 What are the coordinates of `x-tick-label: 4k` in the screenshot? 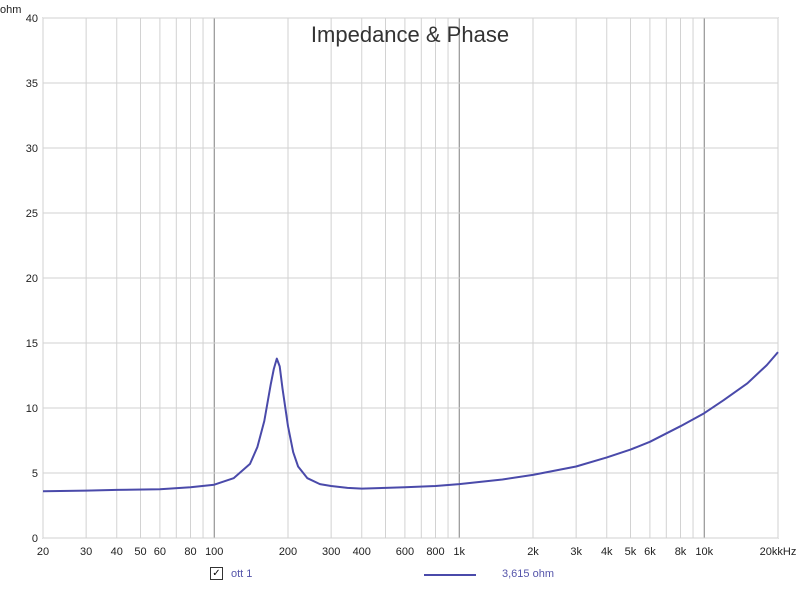 It's located at (607, 552).